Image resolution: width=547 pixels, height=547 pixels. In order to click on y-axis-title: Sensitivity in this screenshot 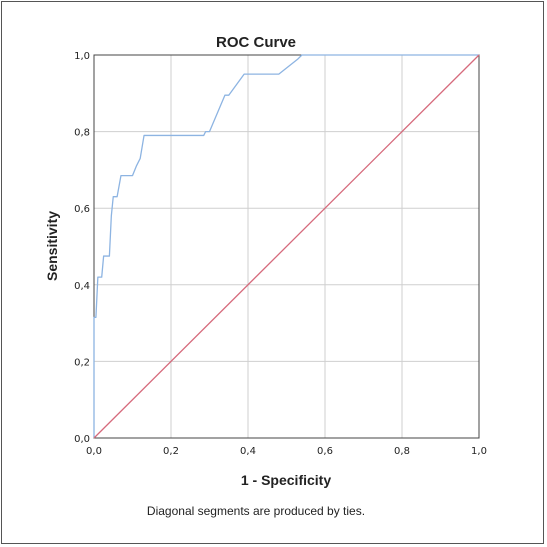, I will do `click(52, 246)`.